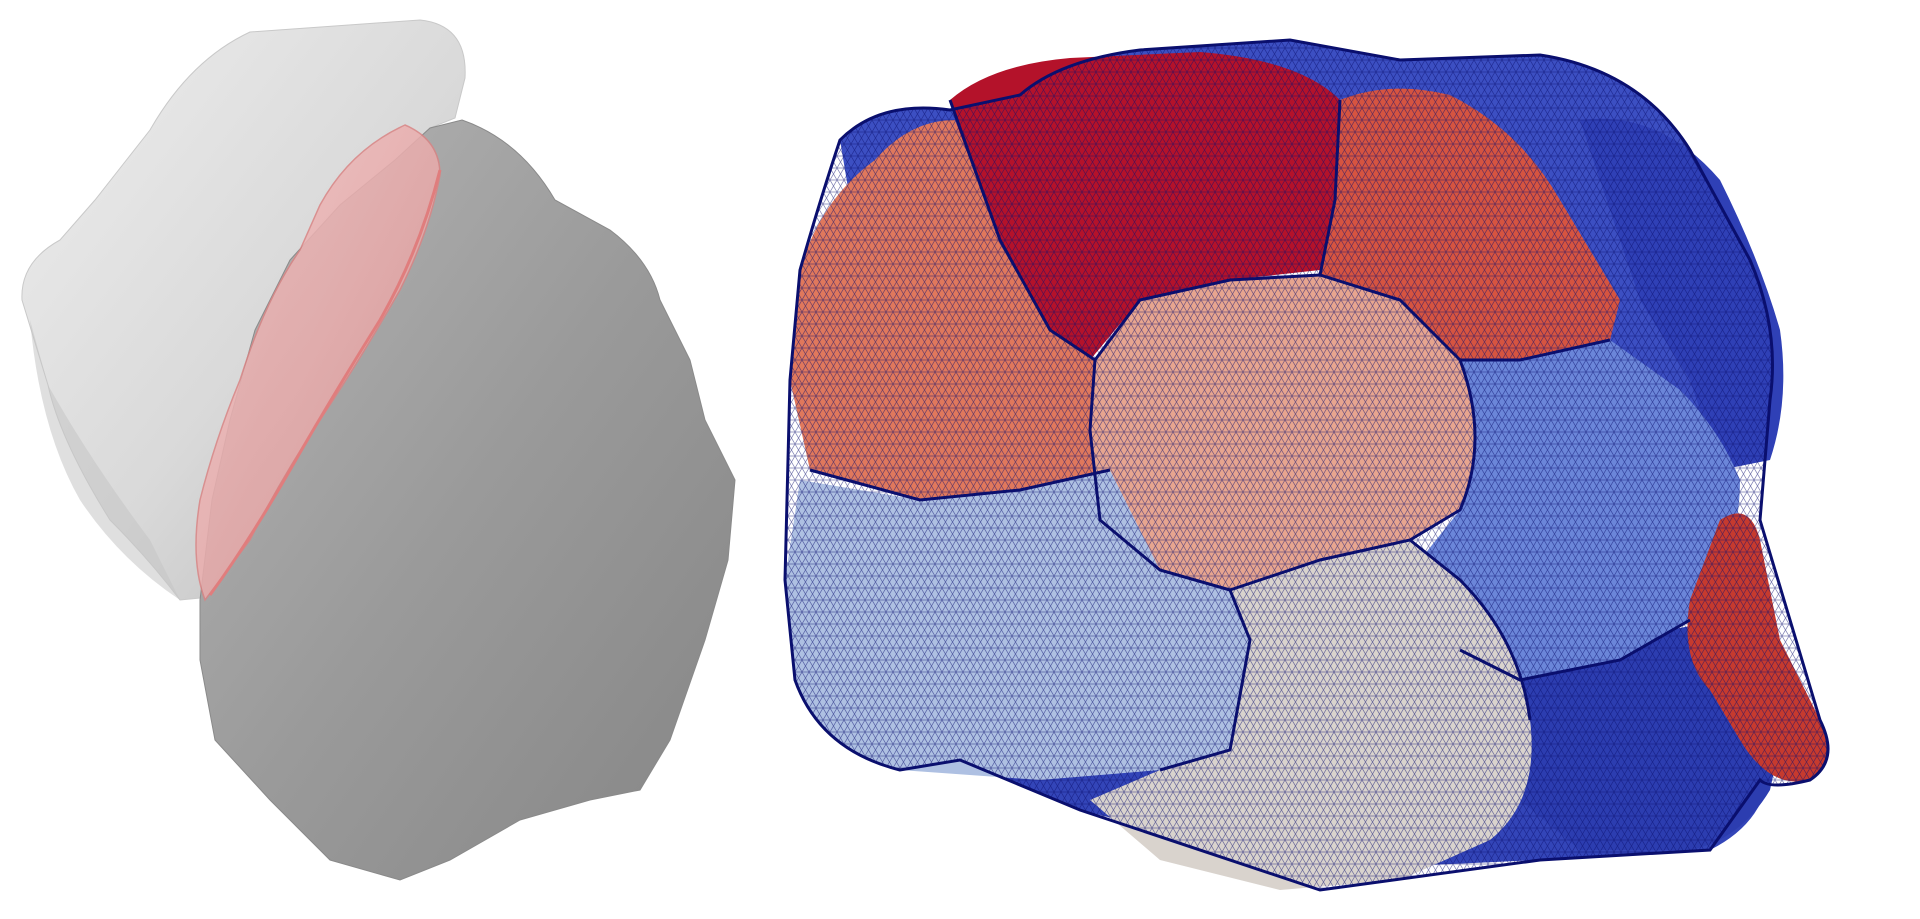  What do you see at coordinates (325, 382) in the screenshot?
I see `contact-interface-edge` at bounding box center [325, 382].